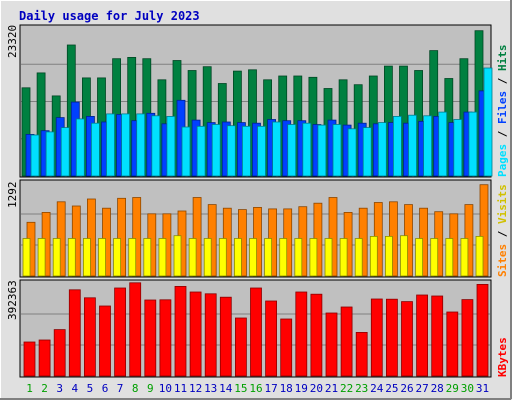  What do you see at coordinates (12, 195) in the screenshot?
I see `visits-ymax-label: 1292` at bounding box center [12, 195].